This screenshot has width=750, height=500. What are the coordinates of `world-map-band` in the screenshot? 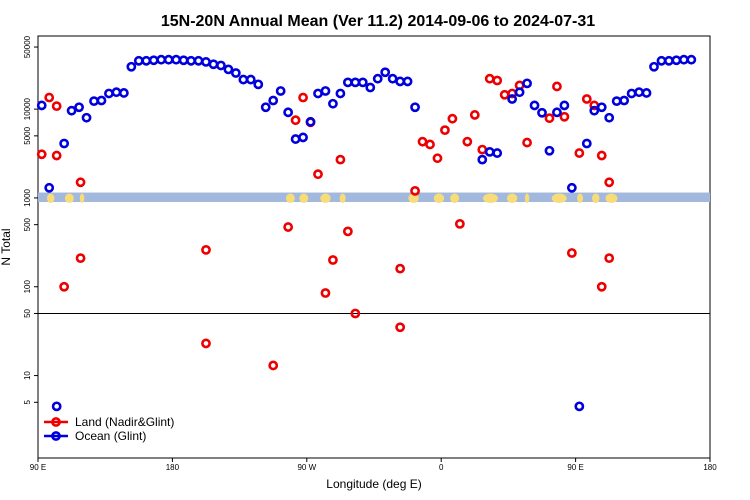 It's located at (374, 197).